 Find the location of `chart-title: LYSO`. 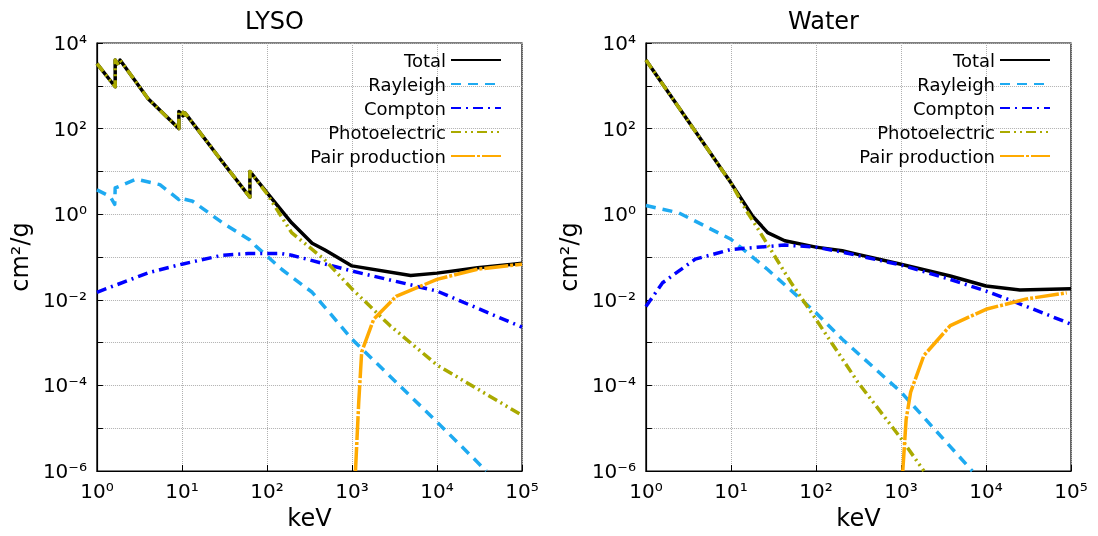

chart-title: LYSO is located at coordinates (274, 21).